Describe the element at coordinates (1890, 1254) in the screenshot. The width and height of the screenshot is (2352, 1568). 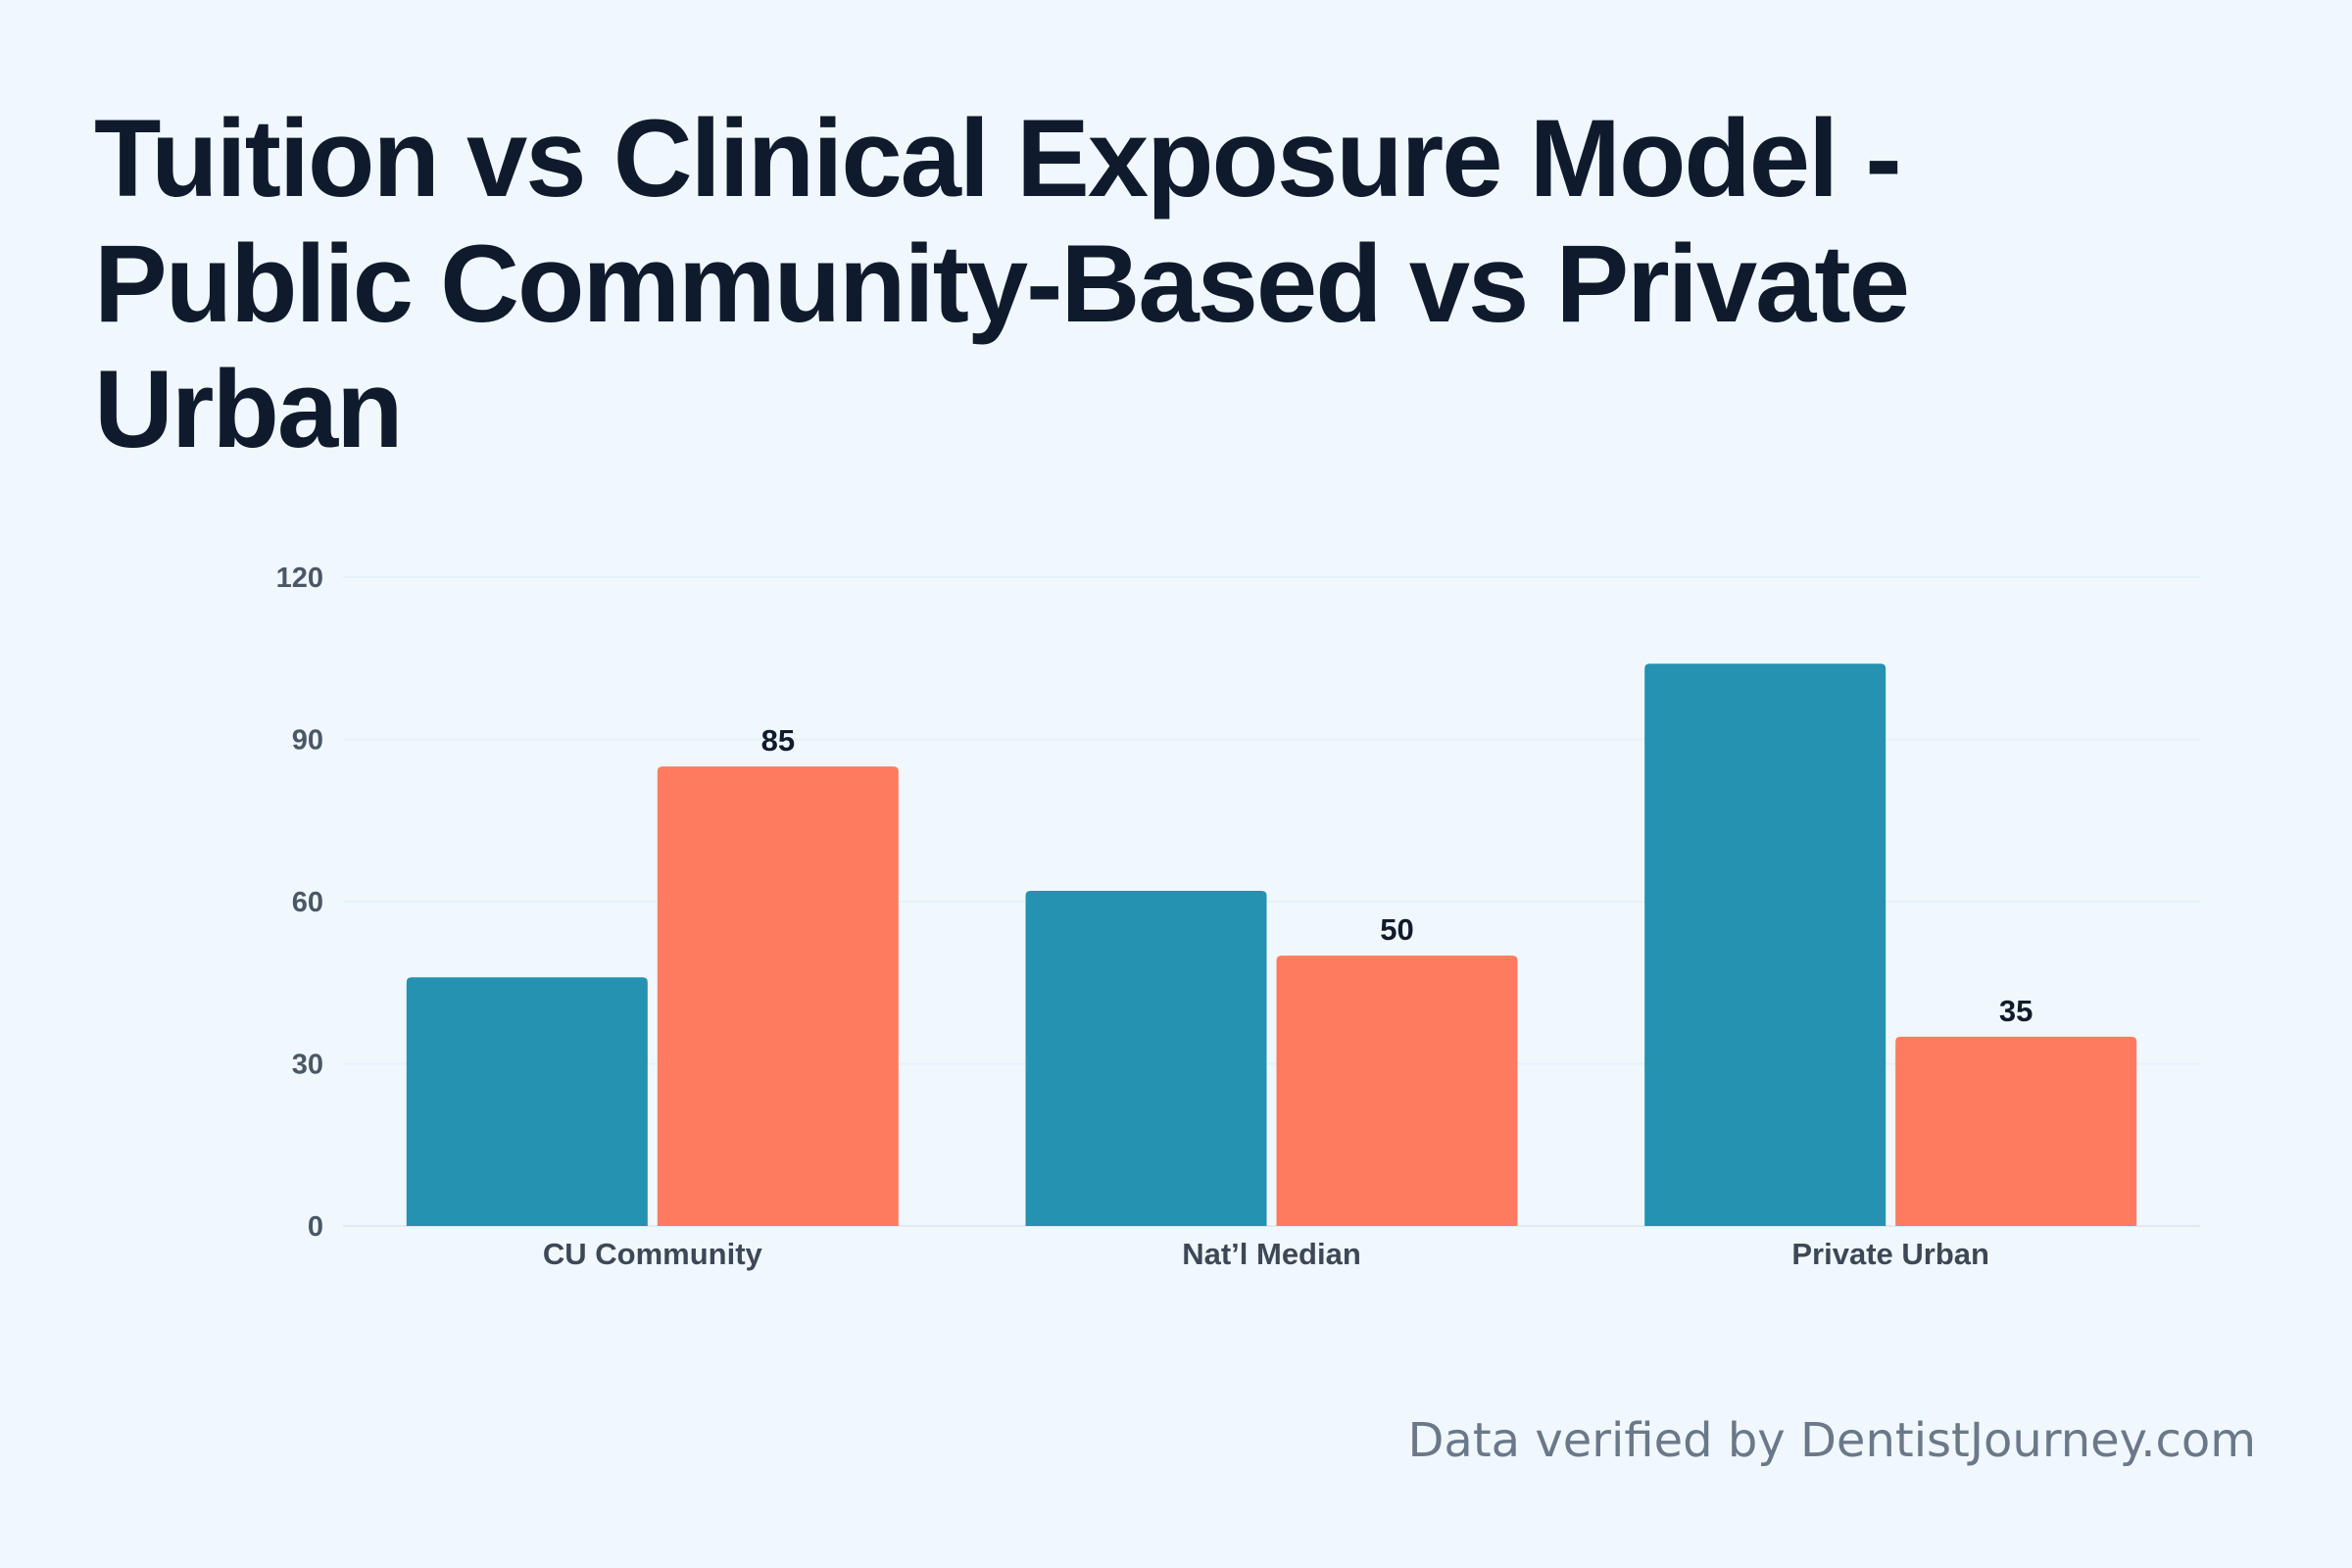
I see `category-label: Private Urban` at that location.